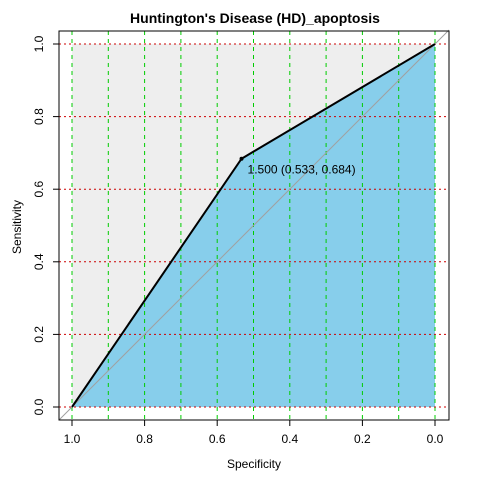 The width and height of the screenshot is (480, 480). What do you see at coordinates (254, 432) in the screenshot?
I see `x-axis: 1.0 0.8 0.6 0.4 0.2 0.0` at bounding box center [254, 432].